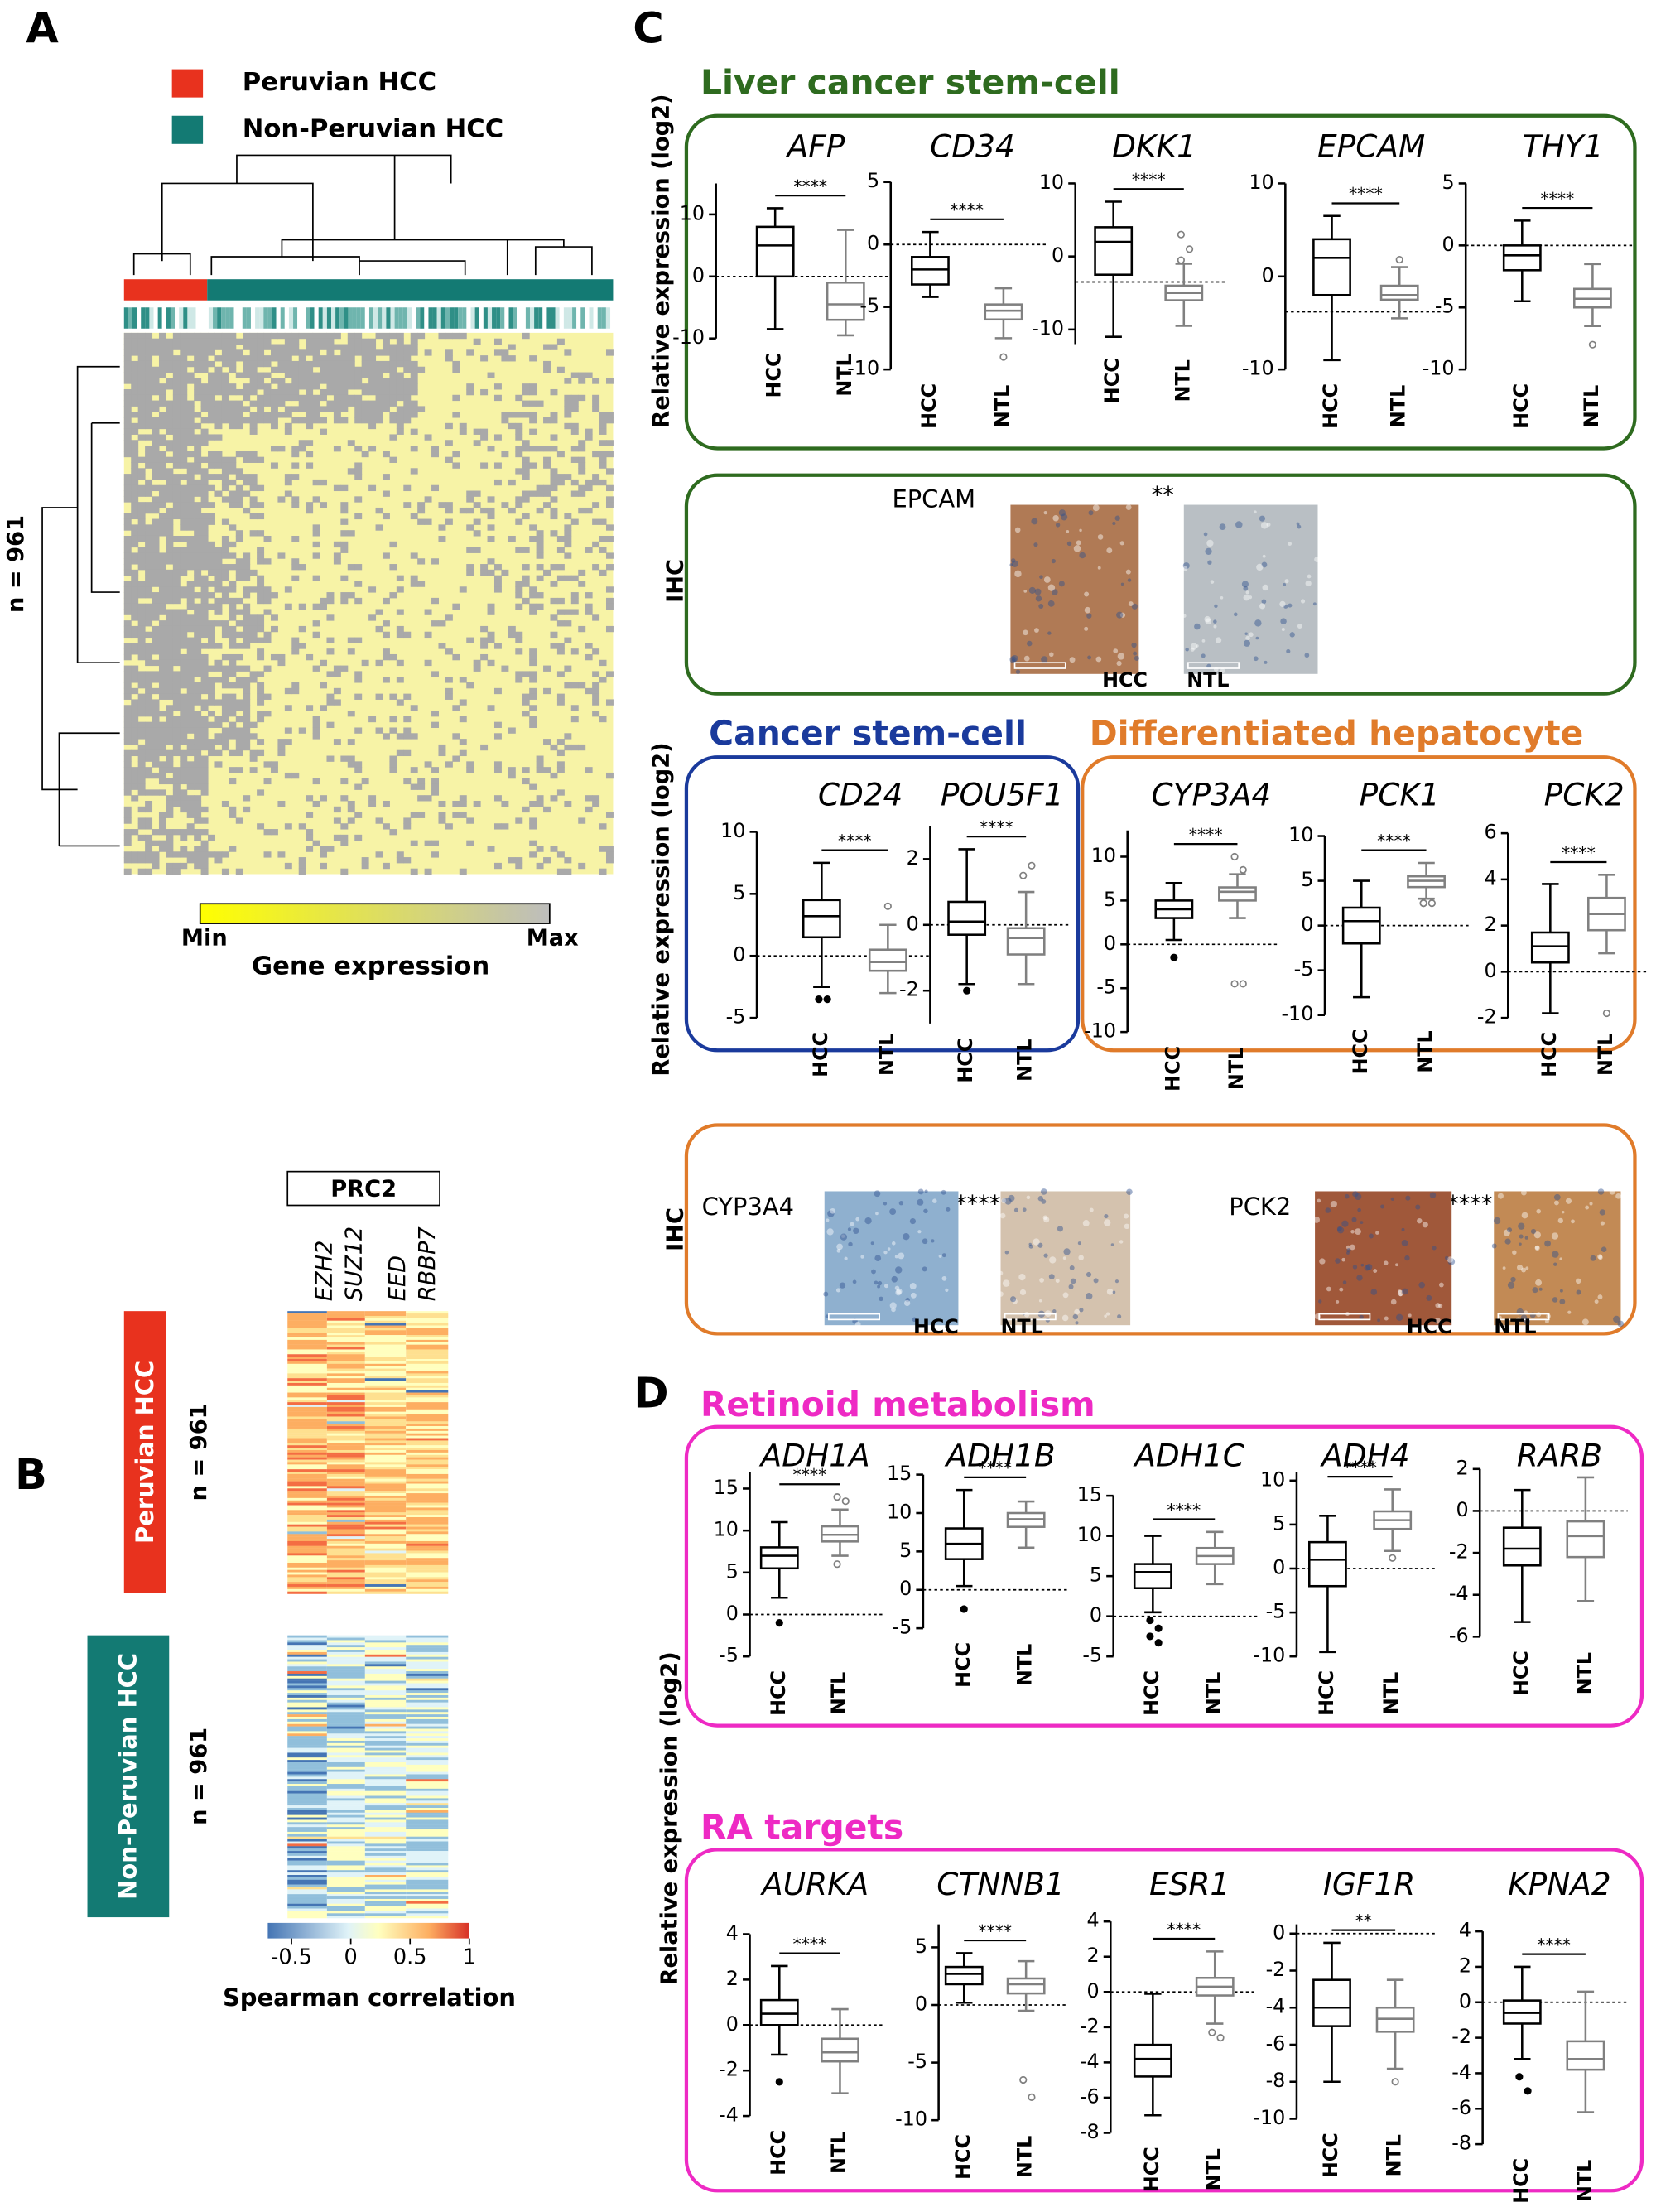 This screenshot has height=2212, width=1656. I want to click on legend-swatch, so click(187, 83).